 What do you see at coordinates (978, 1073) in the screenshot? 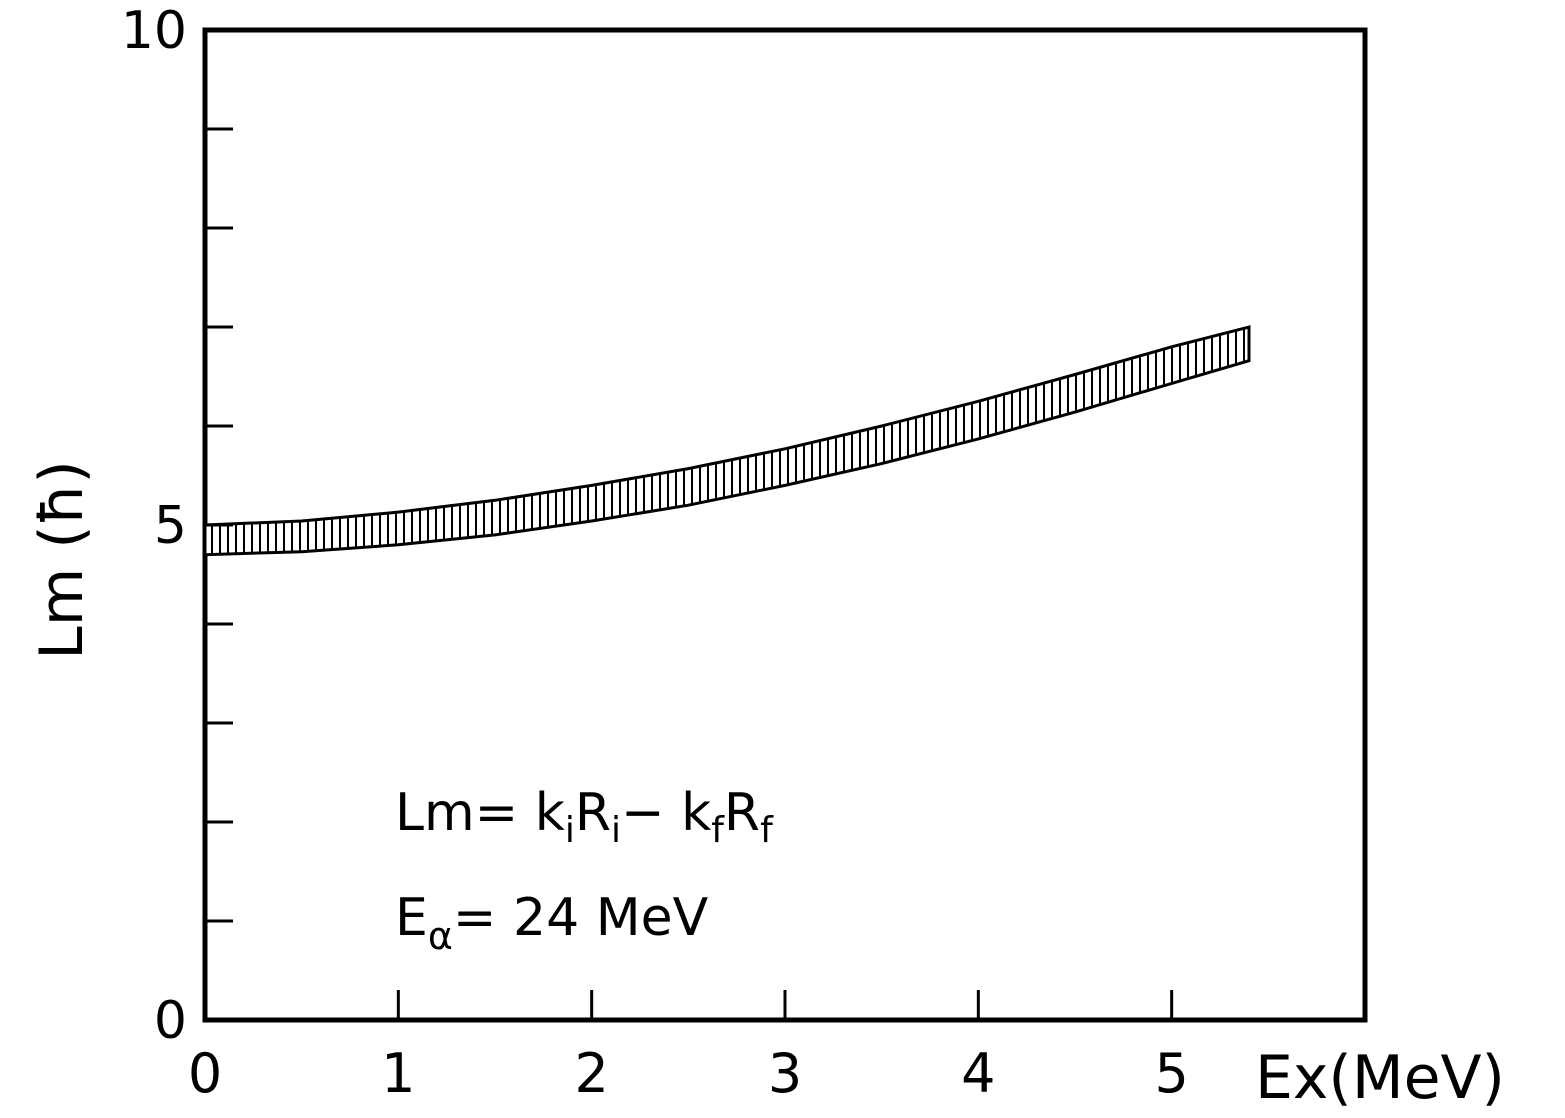
I see `x-tick-label: 4` at bounding box center [978, 1073].